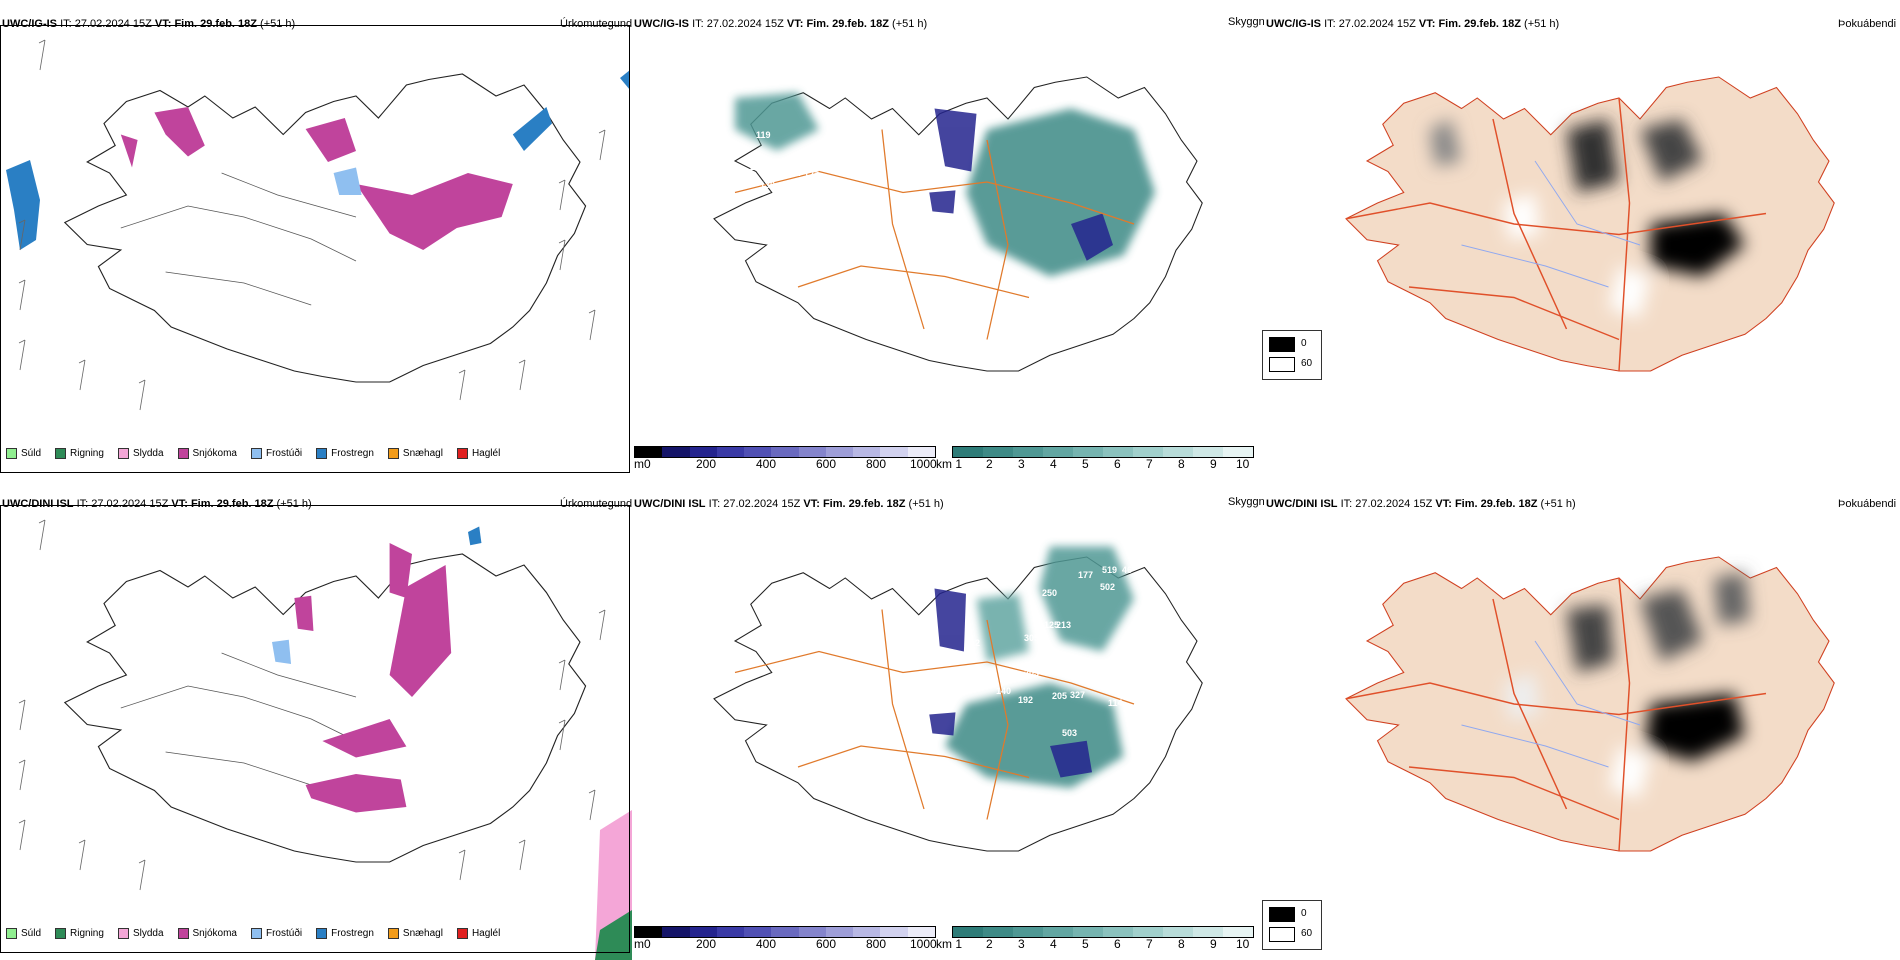  I want to click on station-label: 213, so click(1064, 625).